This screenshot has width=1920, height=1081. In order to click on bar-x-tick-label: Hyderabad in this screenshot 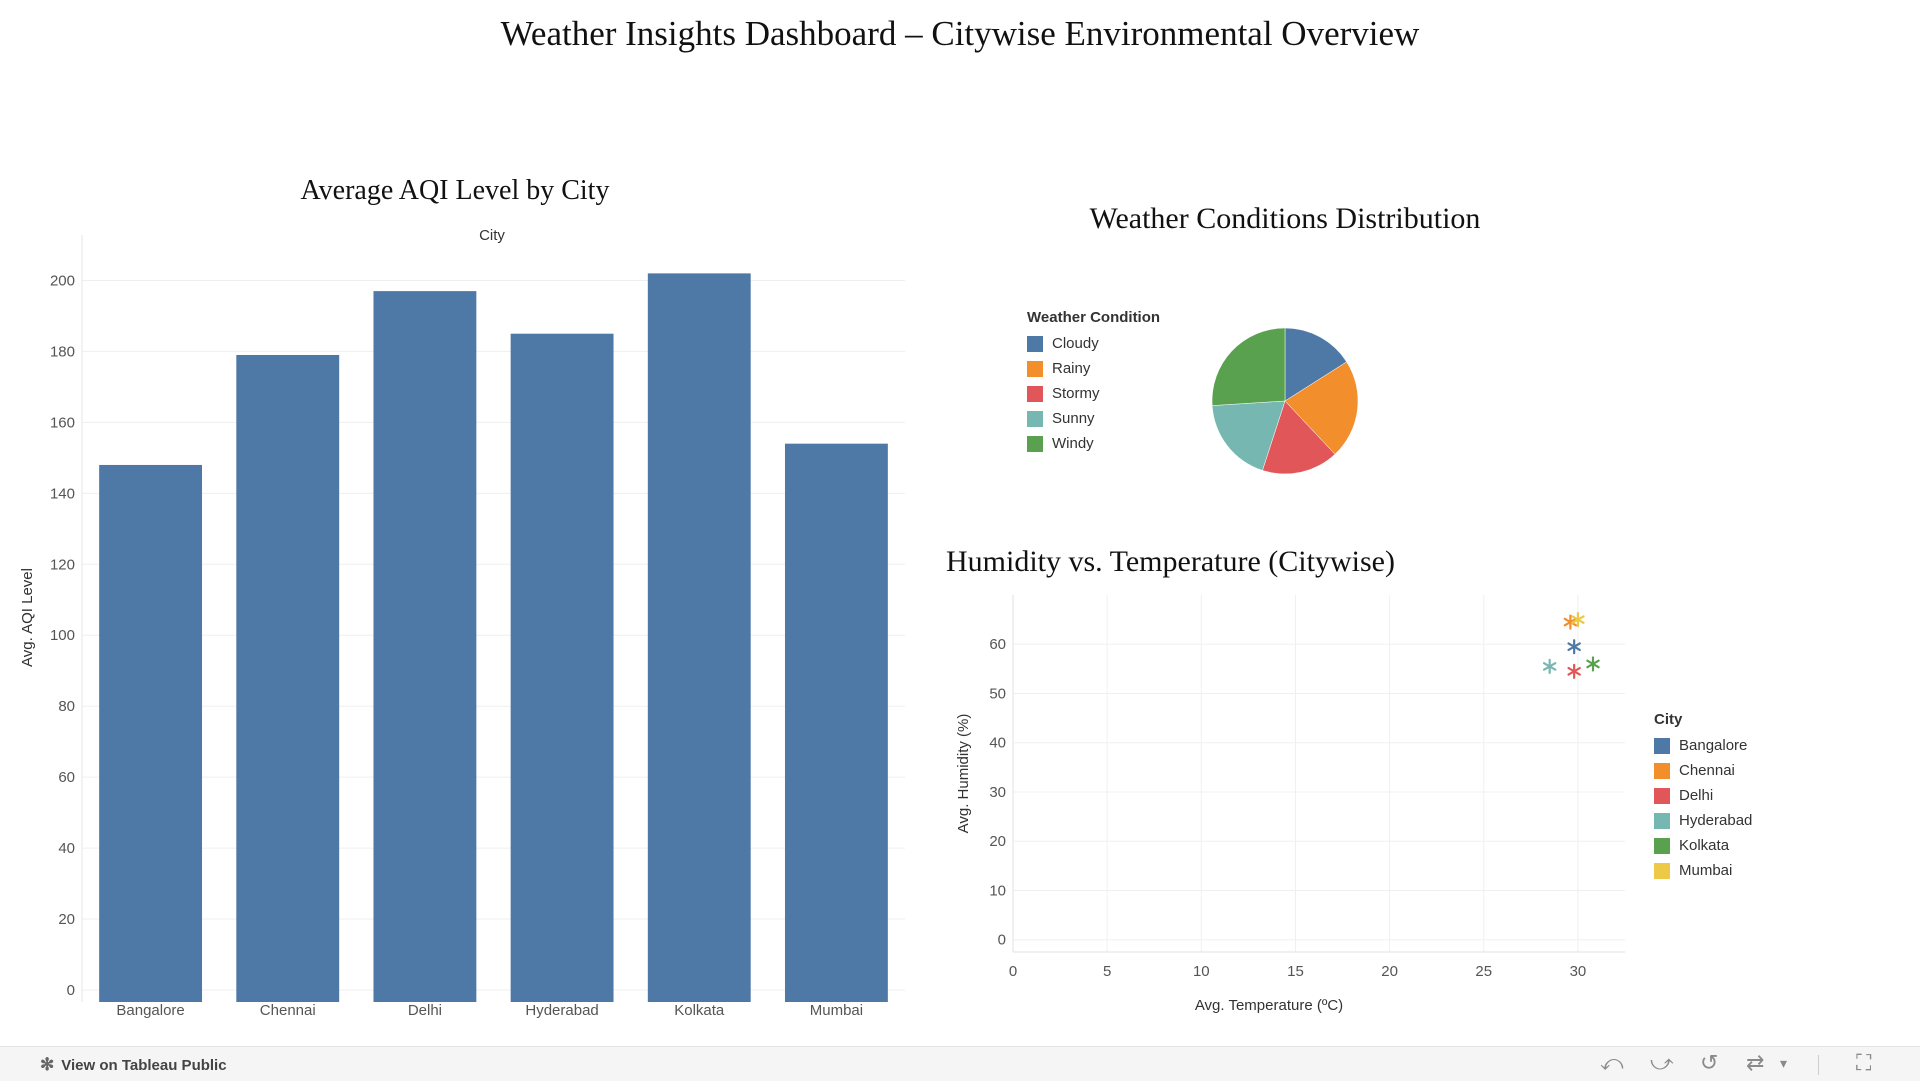, I will do `click(561, 1010)`.